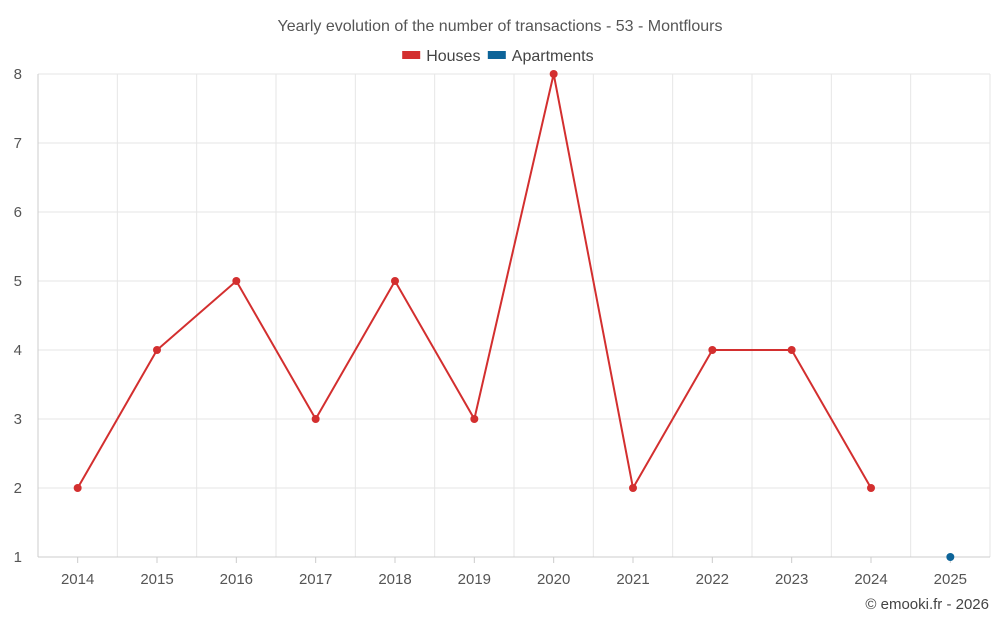  Describe the element at coordinates (394, 579) in the screenshot. I see `x-tick-label: 2018` at that location.